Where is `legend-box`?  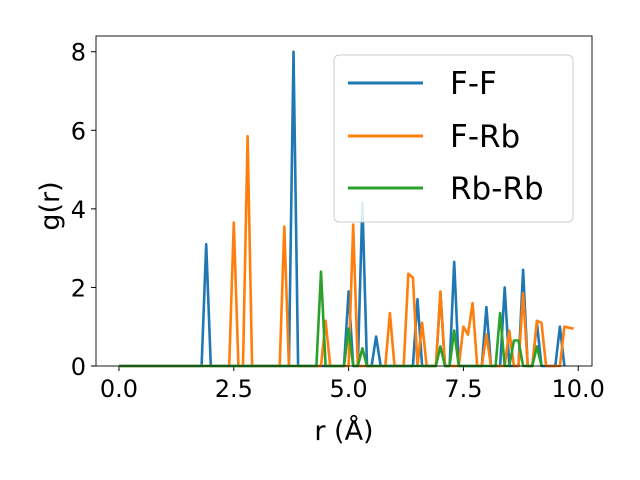 legend-box is located at coordinates (453, 138).